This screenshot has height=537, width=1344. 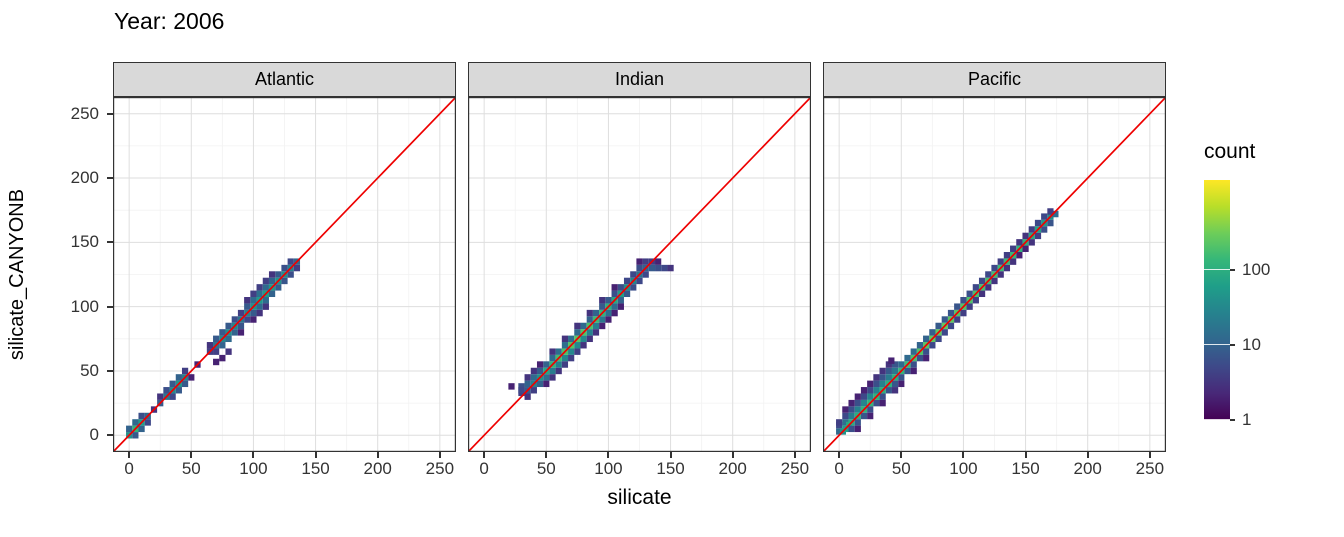 I want to click on legend: count 100 10 1, so click(x=1237, y=284).